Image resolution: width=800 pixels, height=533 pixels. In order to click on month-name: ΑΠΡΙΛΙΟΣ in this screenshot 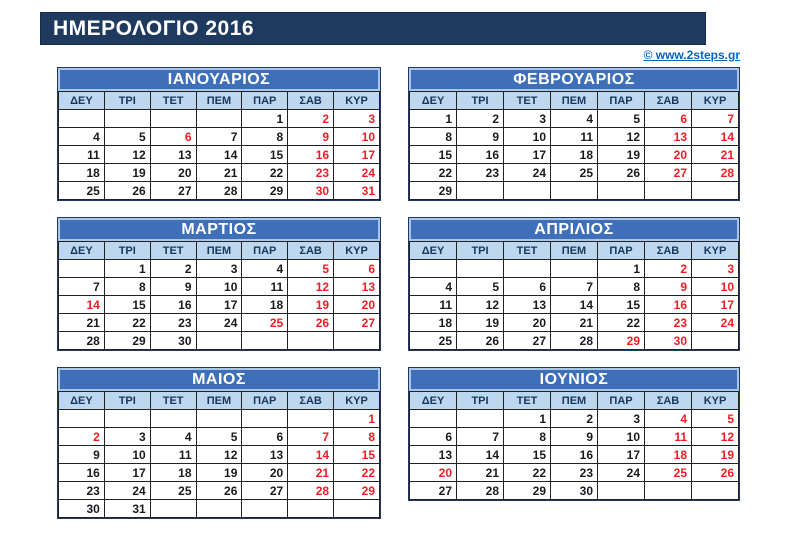, I will do `click(574, 229)`.